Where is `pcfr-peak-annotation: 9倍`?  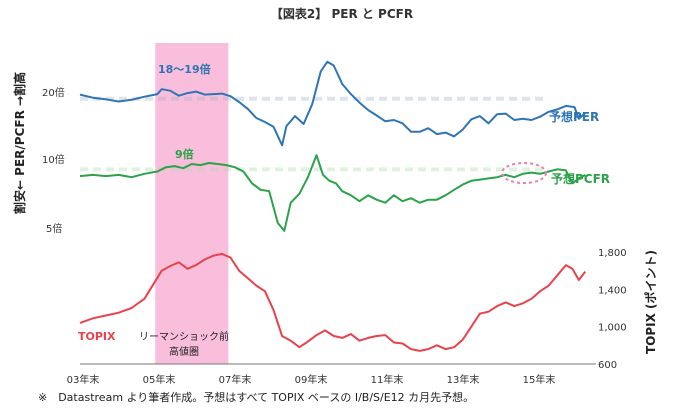
pcfr-peak-annotation: 9倍 is located at coordinates (184, 154).